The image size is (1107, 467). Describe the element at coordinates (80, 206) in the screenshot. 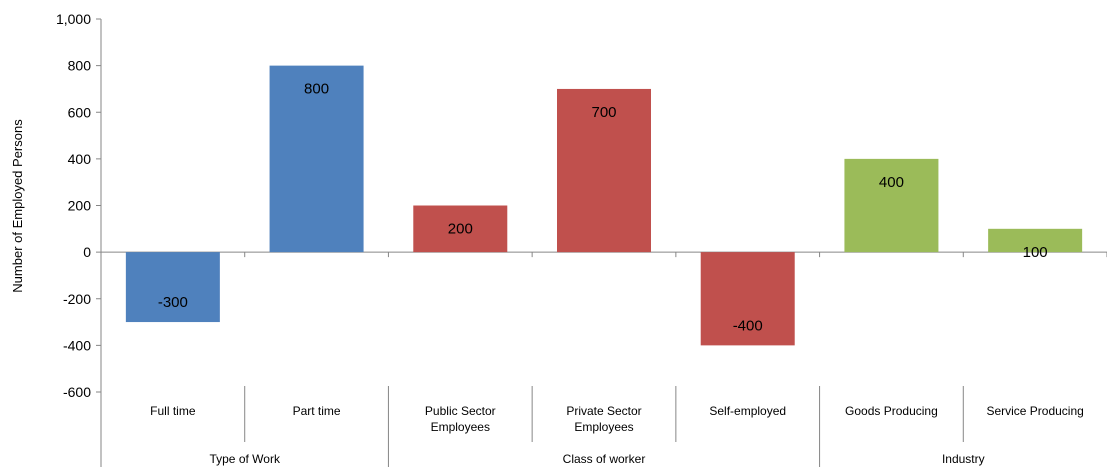

I see `y-tick-label: 200` at that location.